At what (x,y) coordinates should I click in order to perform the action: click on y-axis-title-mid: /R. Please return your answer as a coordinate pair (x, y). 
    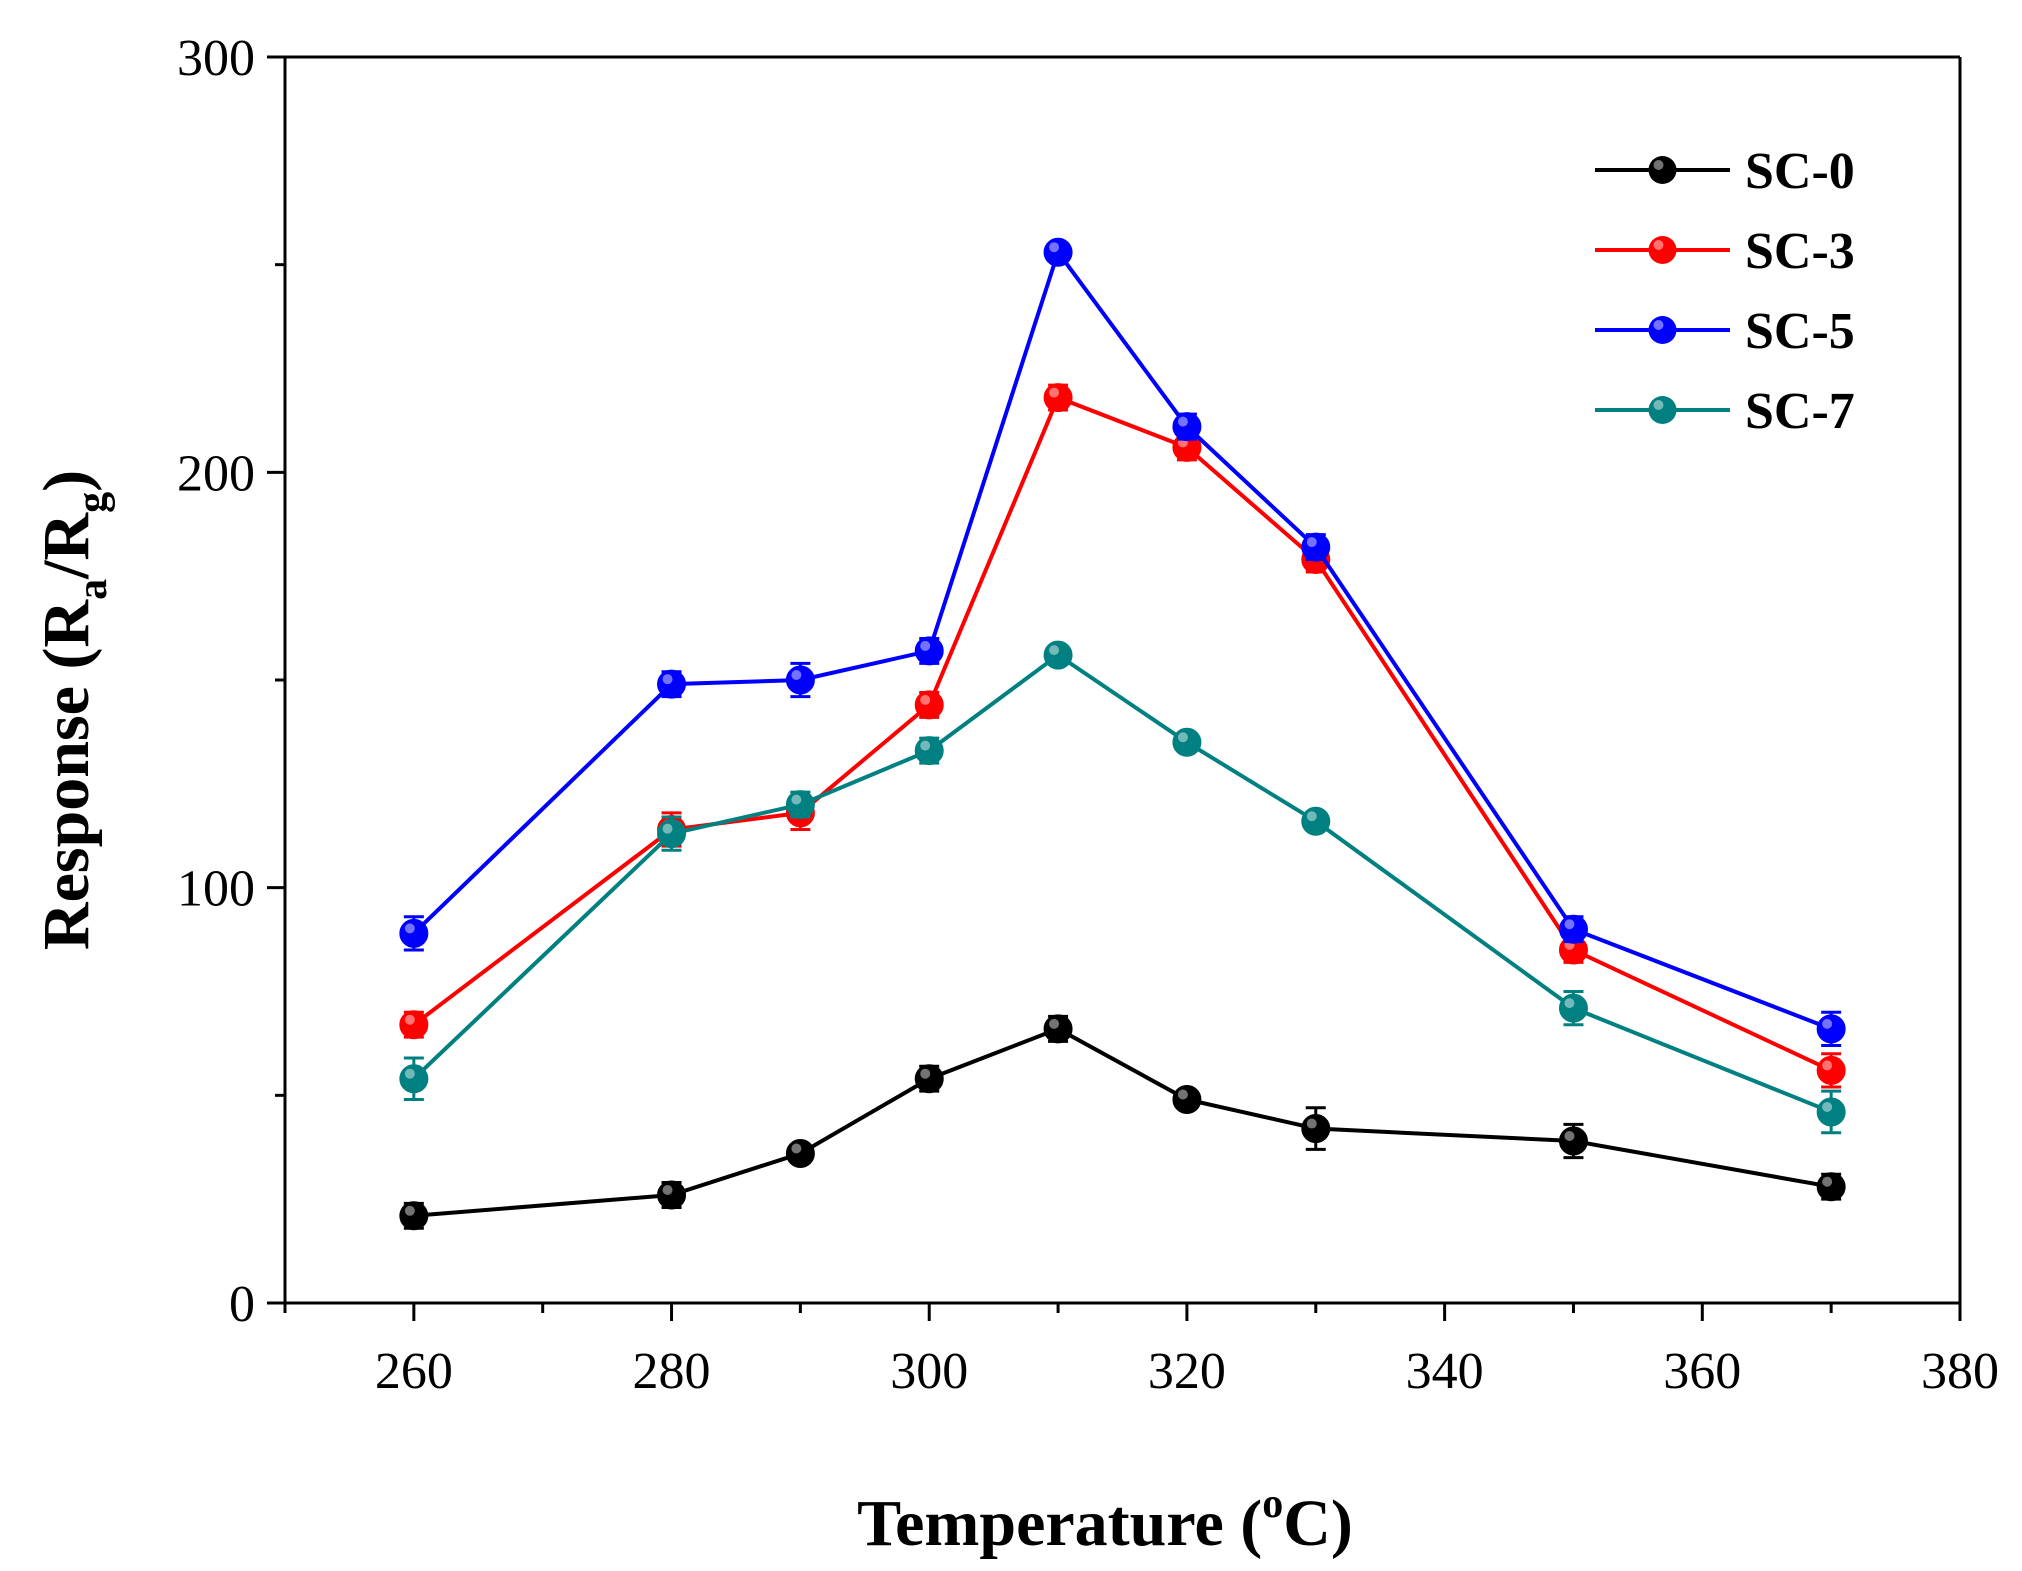
    Looking at the image, I should click on (66, 546).